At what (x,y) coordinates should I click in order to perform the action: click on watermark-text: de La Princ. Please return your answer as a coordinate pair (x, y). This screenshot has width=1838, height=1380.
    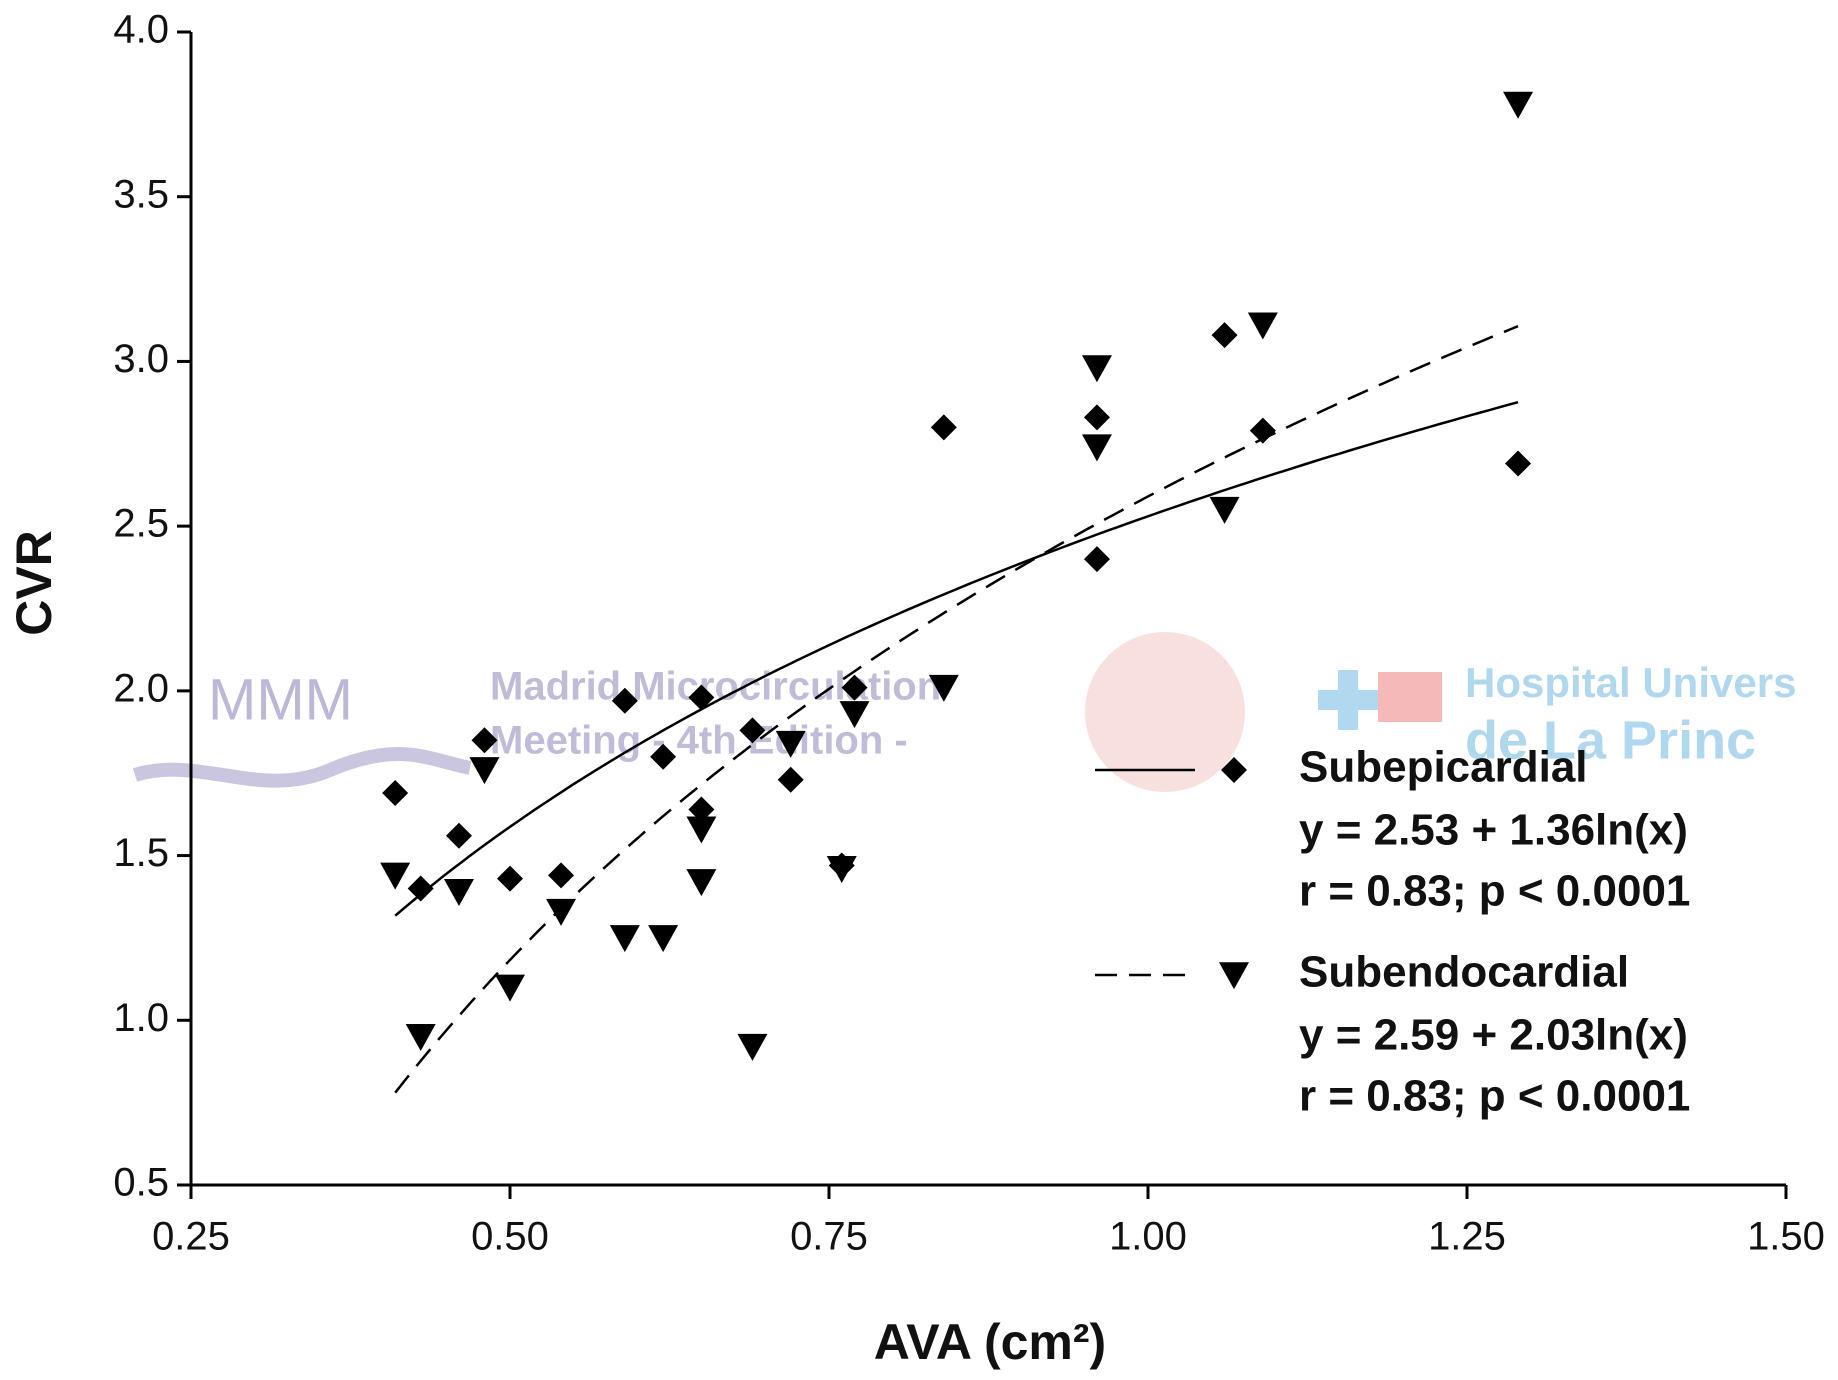
    Looking at the image, I should click on (1610, 740).